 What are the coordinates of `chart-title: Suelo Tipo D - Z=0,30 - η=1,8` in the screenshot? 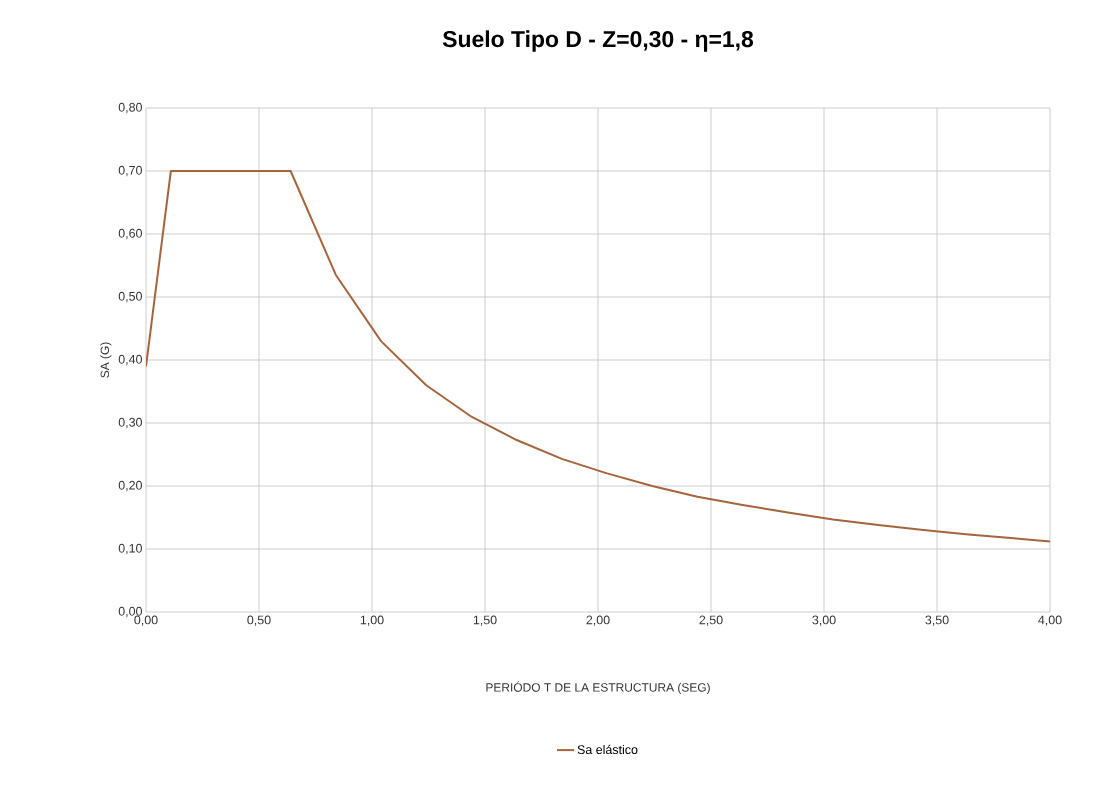 It's located at (598, 41).